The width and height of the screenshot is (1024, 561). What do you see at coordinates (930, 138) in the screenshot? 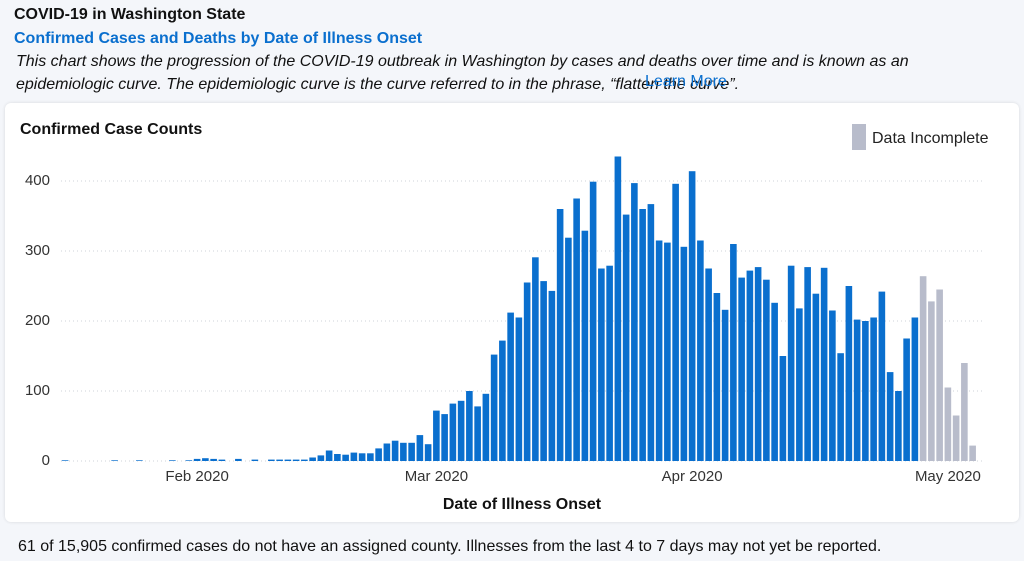
I see `legend-label: Data Incomplete` at bounding box center [930, 138].